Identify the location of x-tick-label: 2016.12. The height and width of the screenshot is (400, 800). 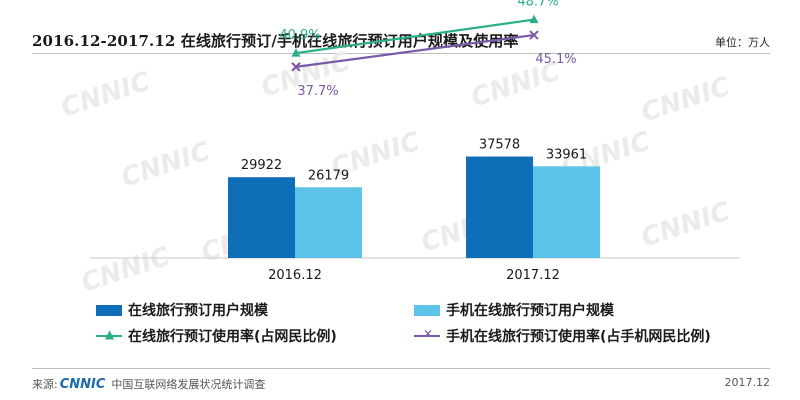
(295, 275).